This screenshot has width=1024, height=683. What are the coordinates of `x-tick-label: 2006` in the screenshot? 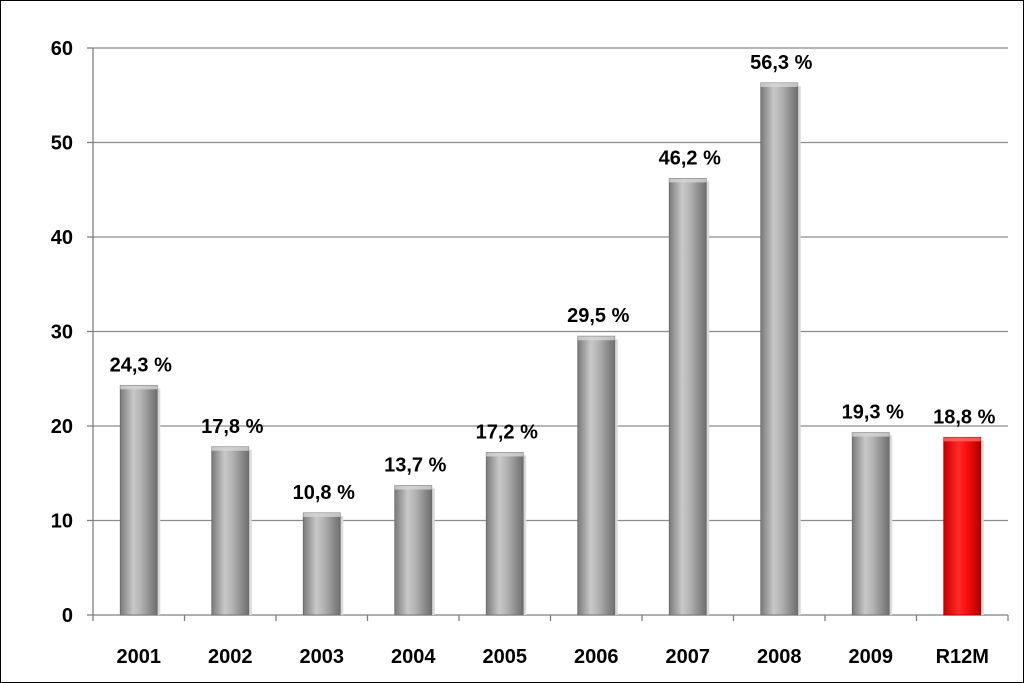 It's located at (596, 657).